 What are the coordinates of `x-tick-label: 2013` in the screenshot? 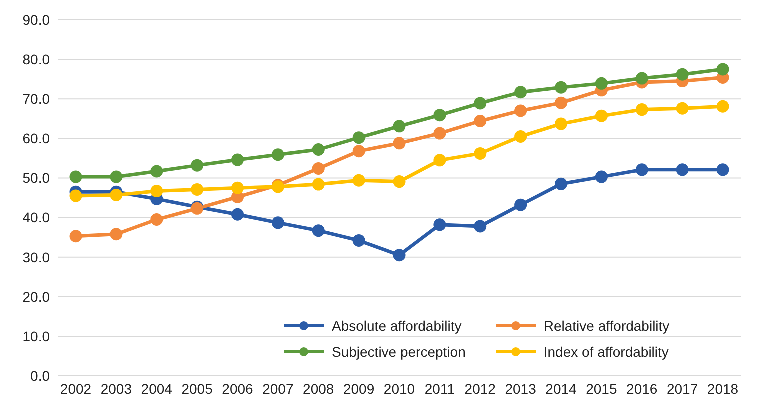 It's located at (521, 388).